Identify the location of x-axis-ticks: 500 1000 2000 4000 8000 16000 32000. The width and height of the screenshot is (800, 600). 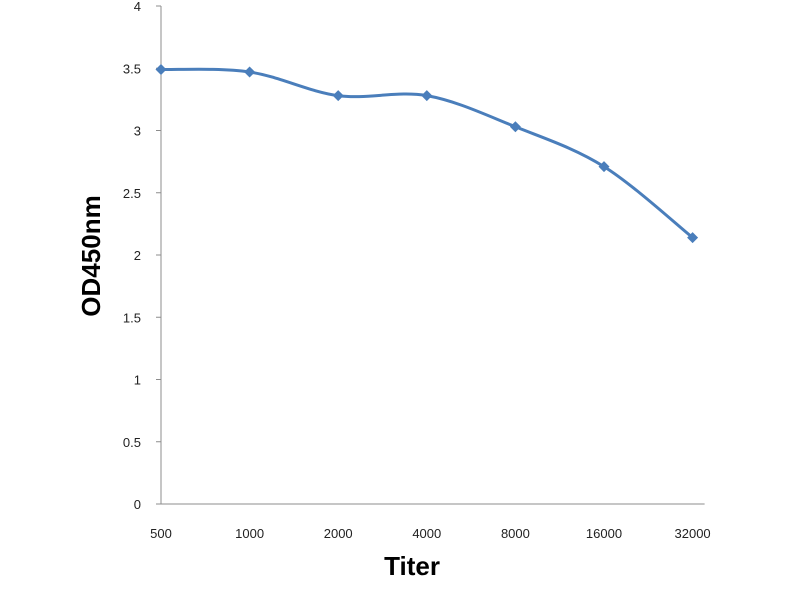
(430, 533).